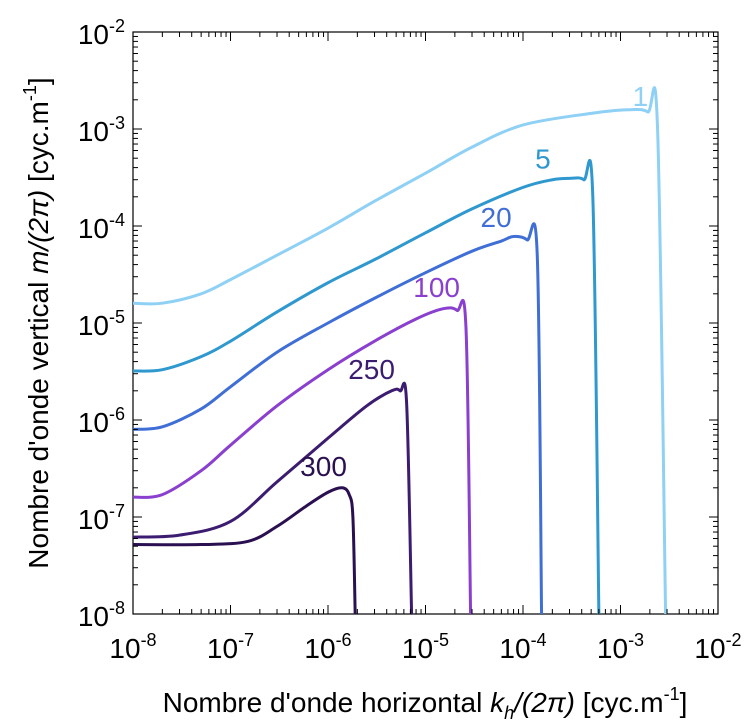  What do you see at coordinates (117, 414) in the screenshot?
I see `y-tick-label-exp: -6` at bounding box center [117, 414].